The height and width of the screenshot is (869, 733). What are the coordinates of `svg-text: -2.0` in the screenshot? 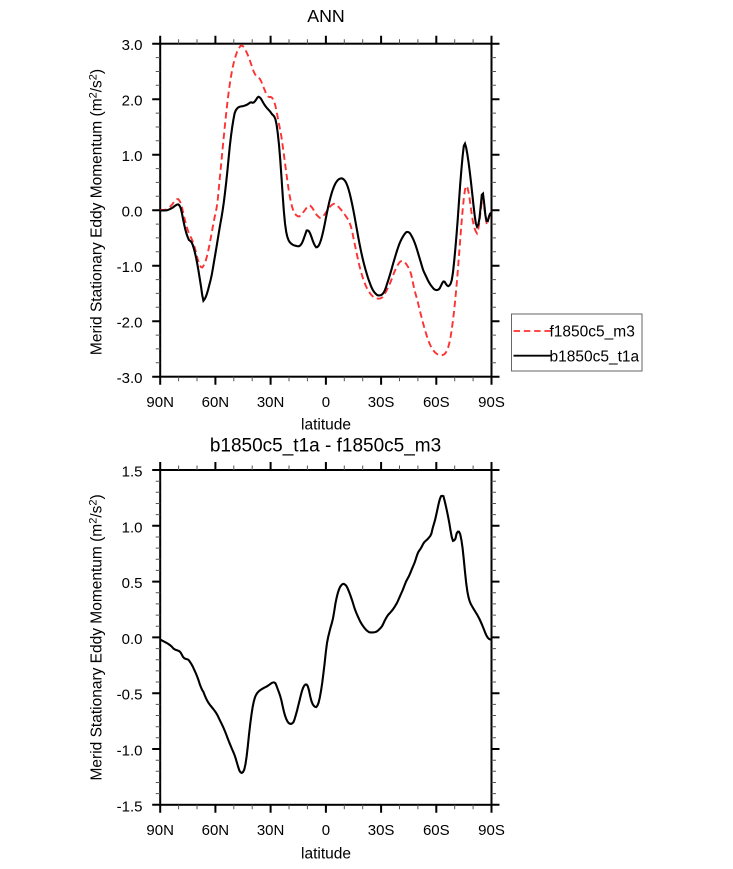 It's located at (130, 323).